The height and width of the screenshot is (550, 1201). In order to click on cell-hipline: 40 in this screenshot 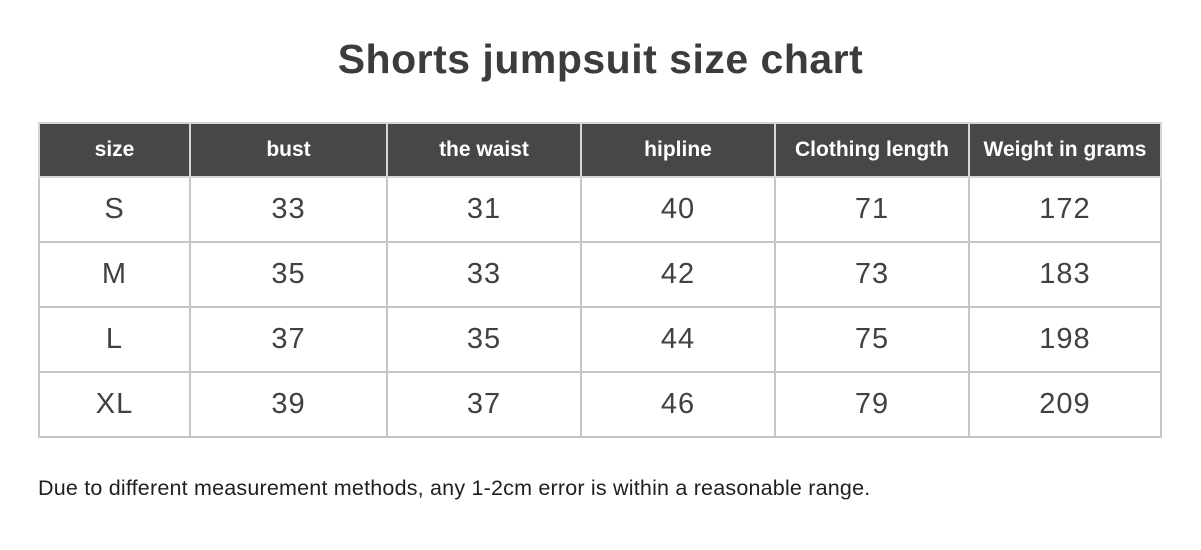, I will do `click(678, 209)`.